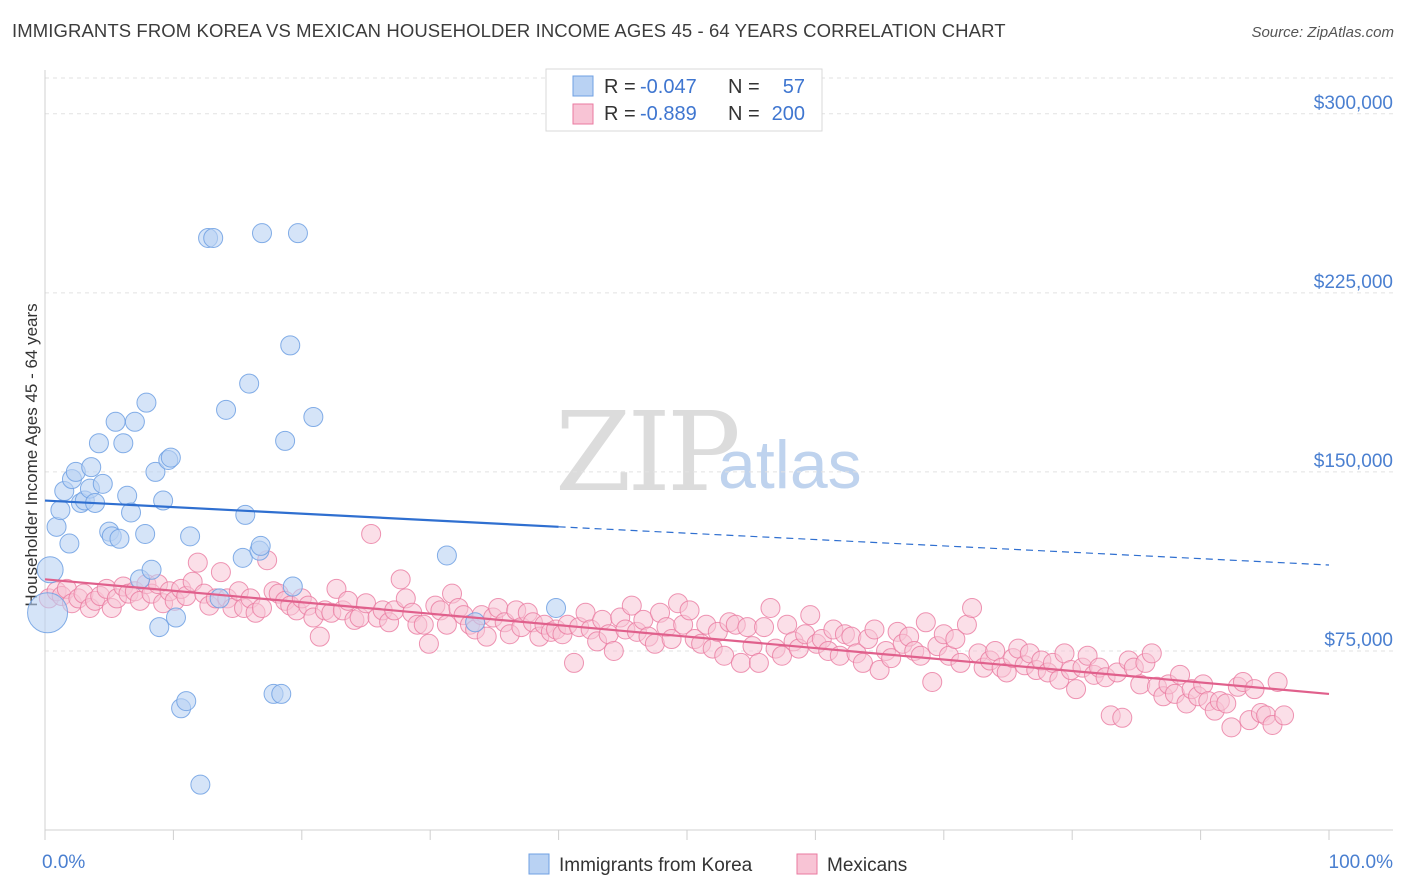 This screenshot has width=1406, height=892. I want to click on bottom-legend-swatch-korea, so click(539, 864).